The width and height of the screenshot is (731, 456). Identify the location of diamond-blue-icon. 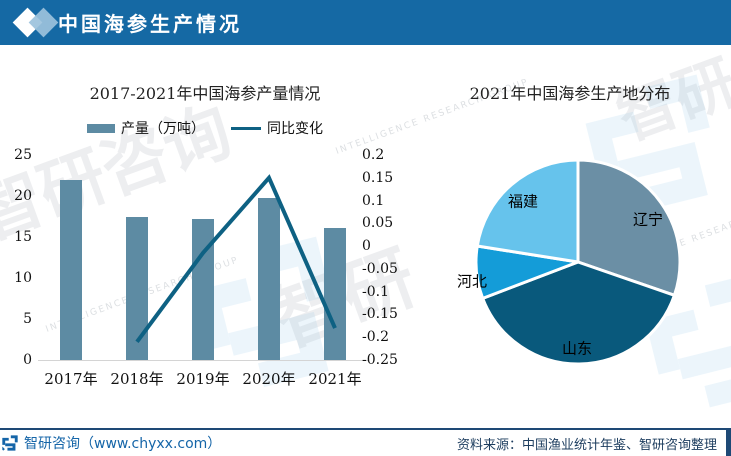
(43, 22).